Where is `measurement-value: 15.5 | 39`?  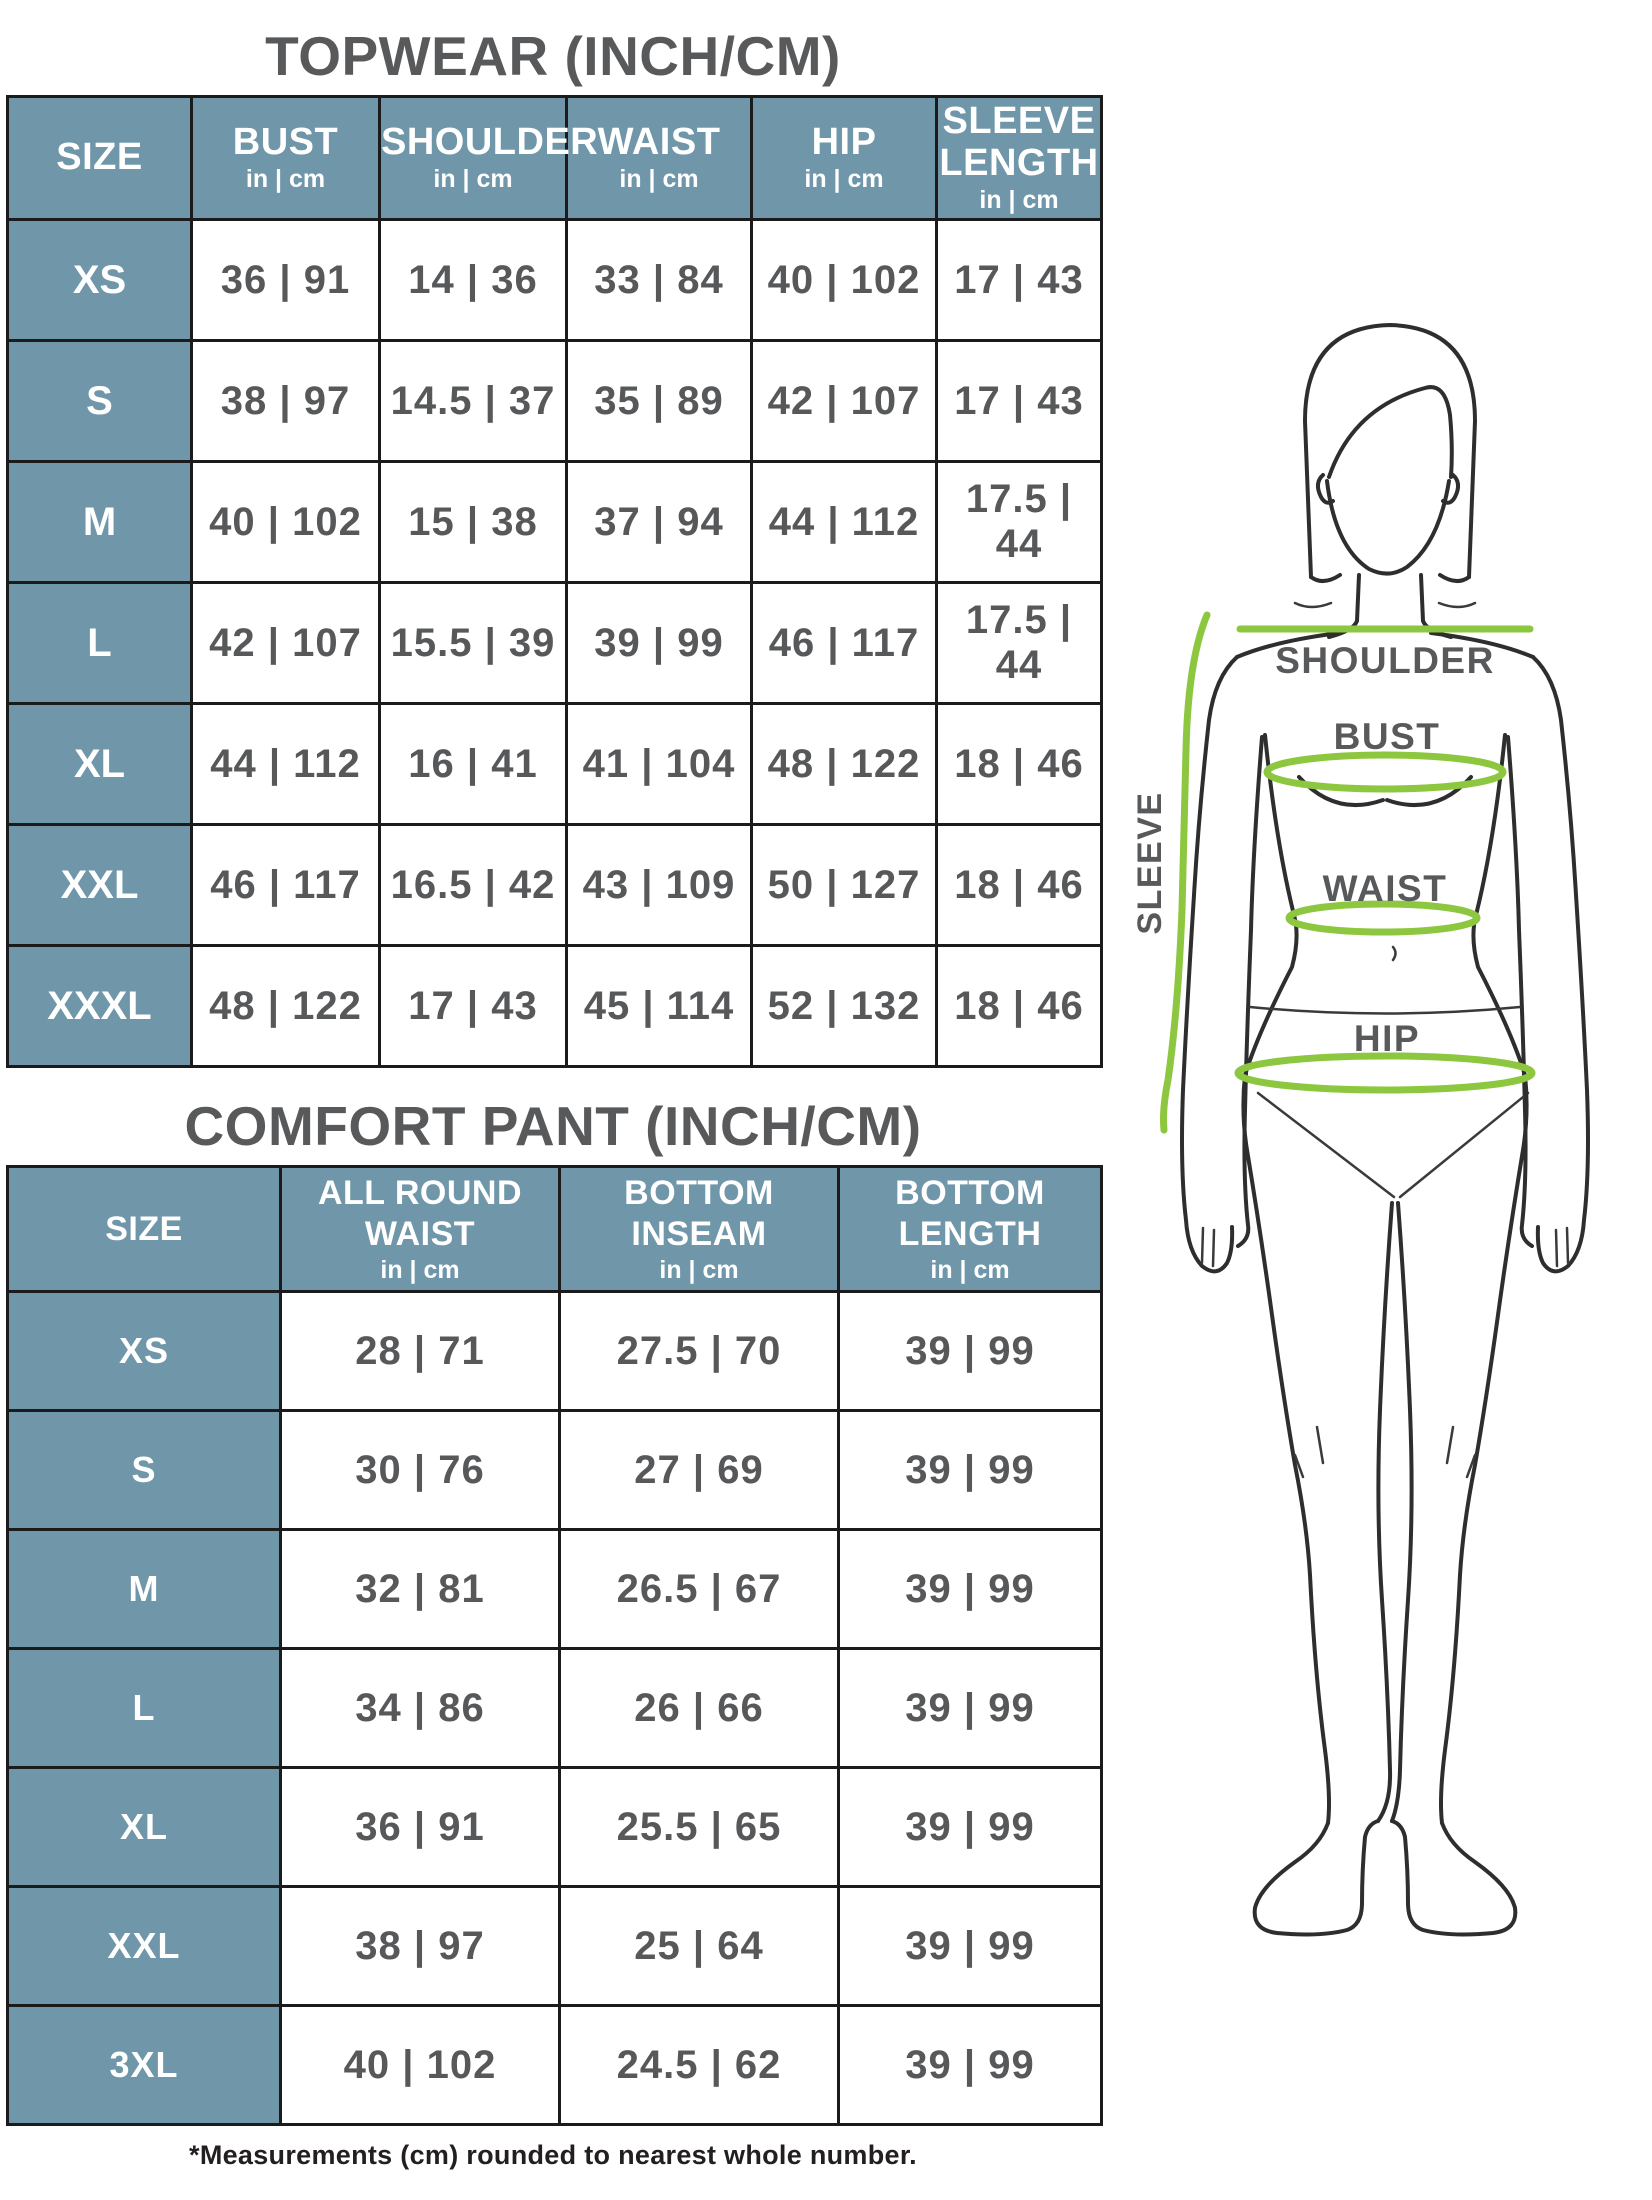 measurement-value: 15.5 | 39 is located at coordinates (473, 643).